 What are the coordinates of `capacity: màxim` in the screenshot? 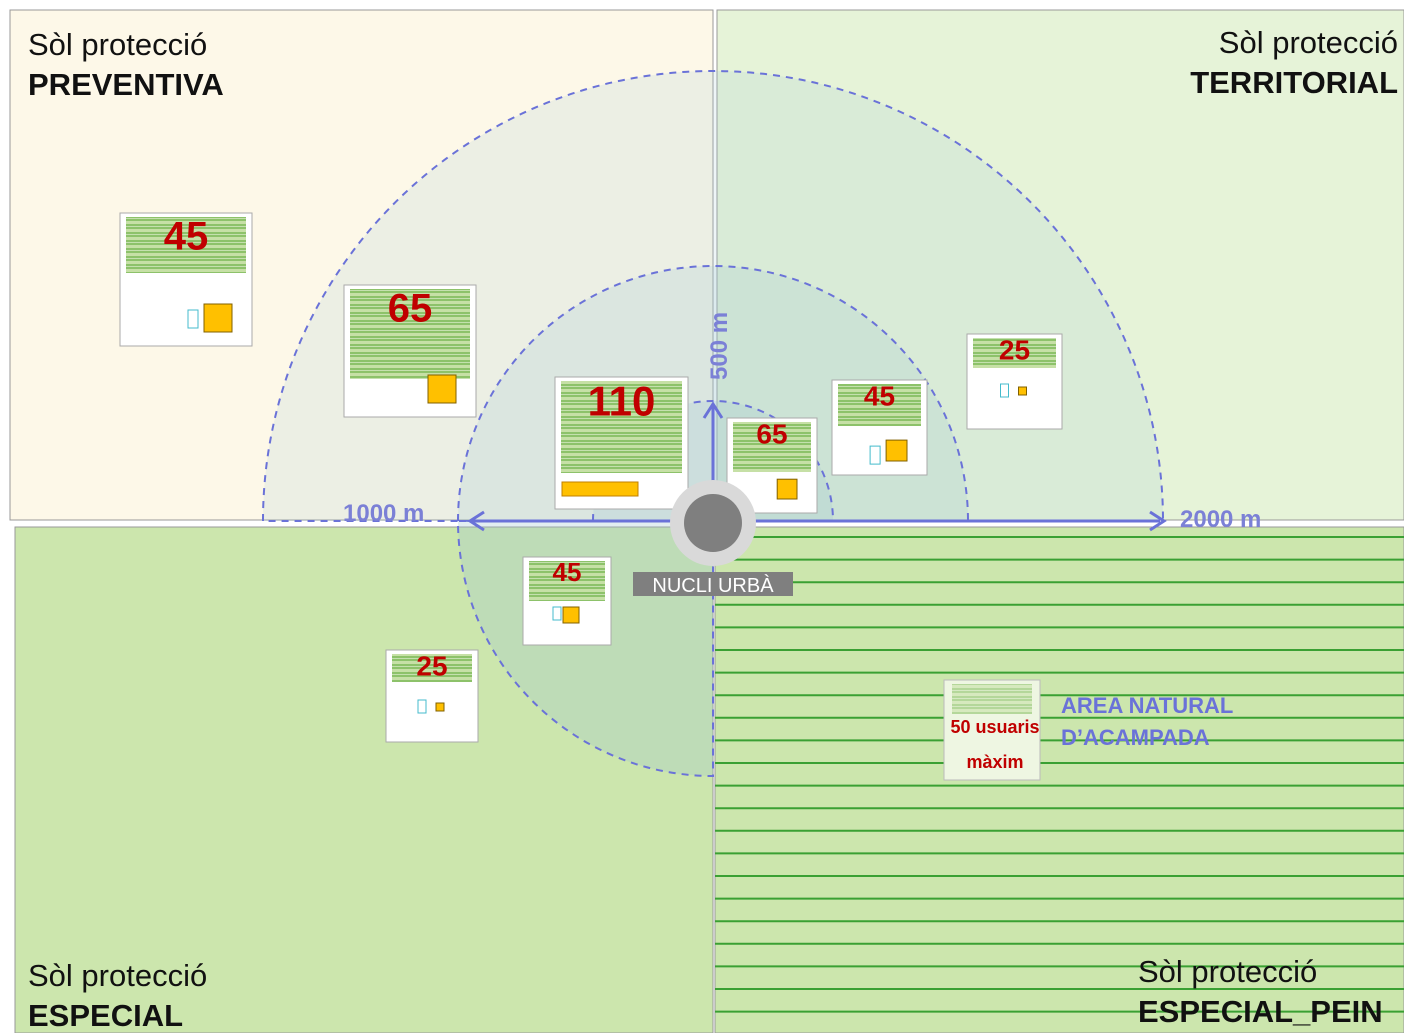 It's located at (994, 762).